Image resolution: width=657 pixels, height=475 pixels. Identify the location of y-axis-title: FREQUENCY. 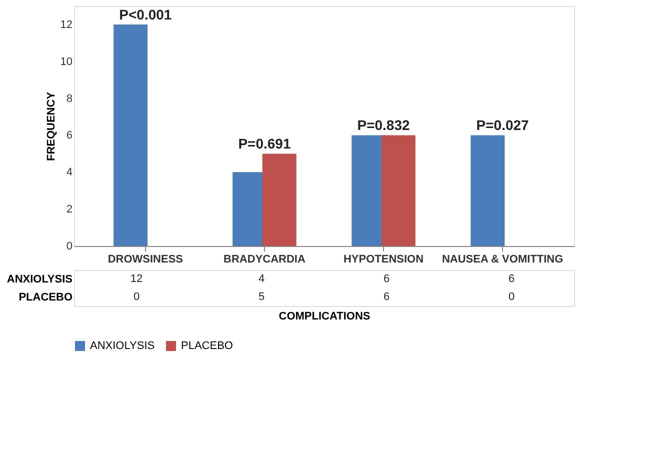
(51, 126).